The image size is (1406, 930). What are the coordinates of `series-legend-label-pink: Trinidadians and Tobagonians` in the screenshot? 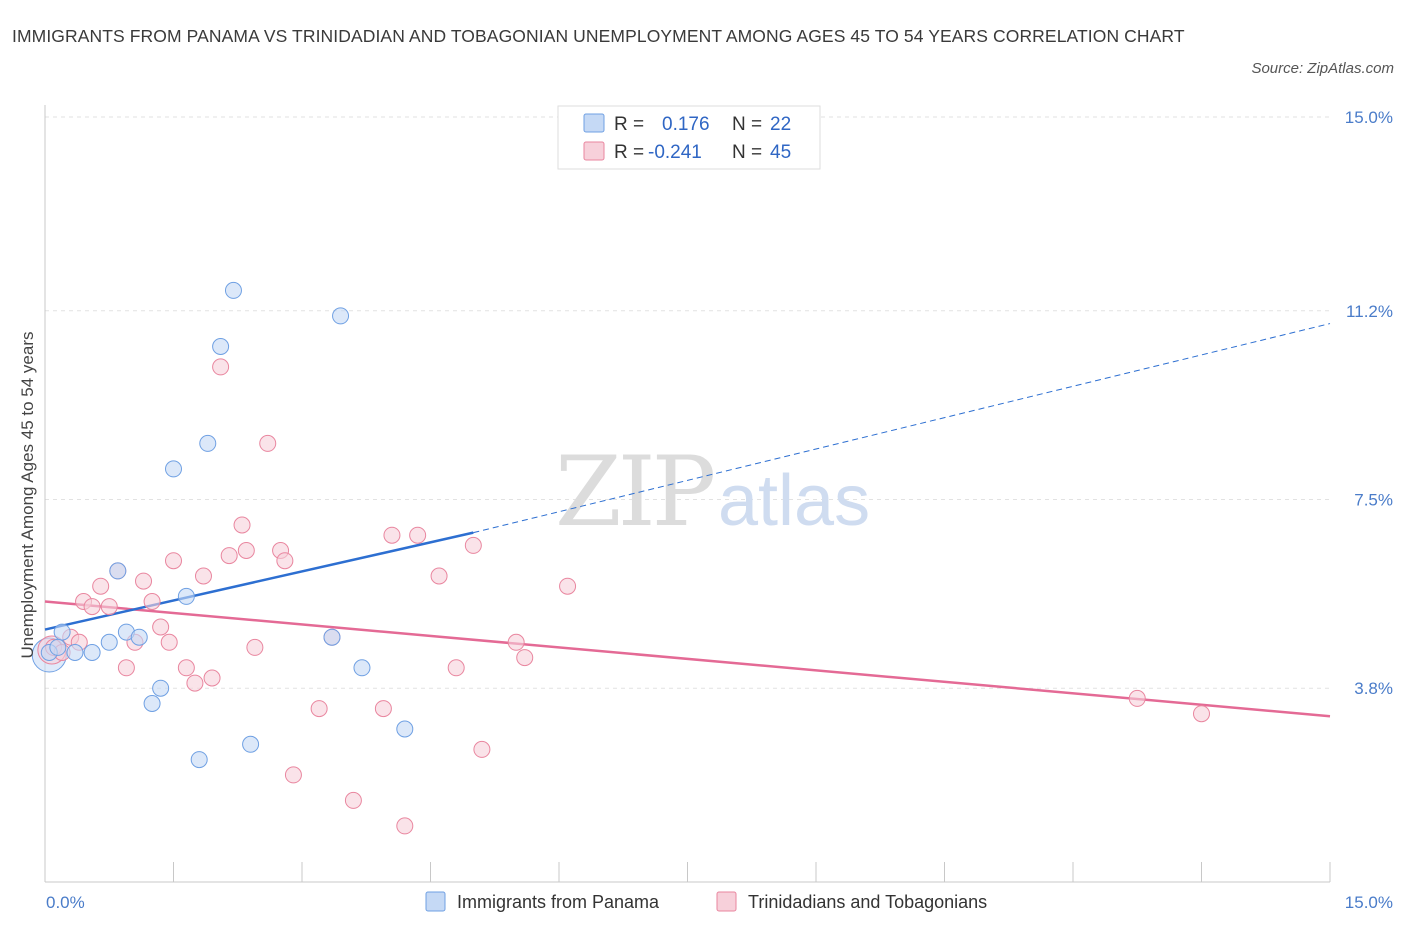 It's located at (867, 902).